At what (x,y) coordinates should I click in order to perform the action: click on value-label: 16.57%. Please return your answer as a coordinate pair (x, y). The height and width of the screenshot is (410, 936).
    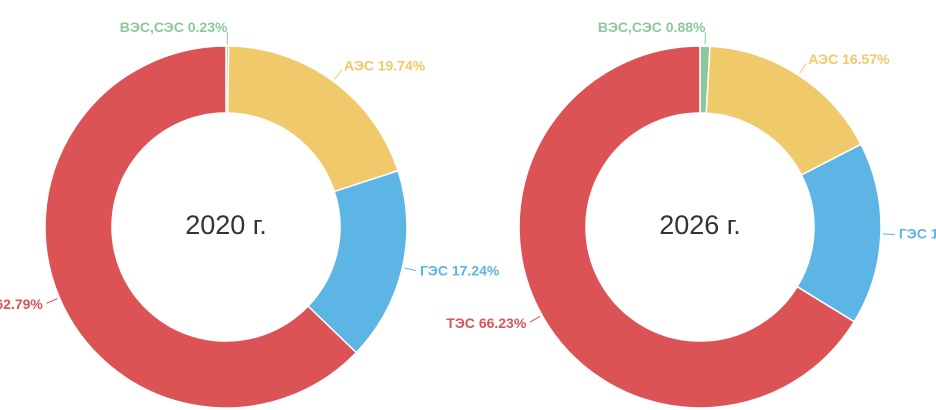
    Looking at the image, I should click on (866, 59).